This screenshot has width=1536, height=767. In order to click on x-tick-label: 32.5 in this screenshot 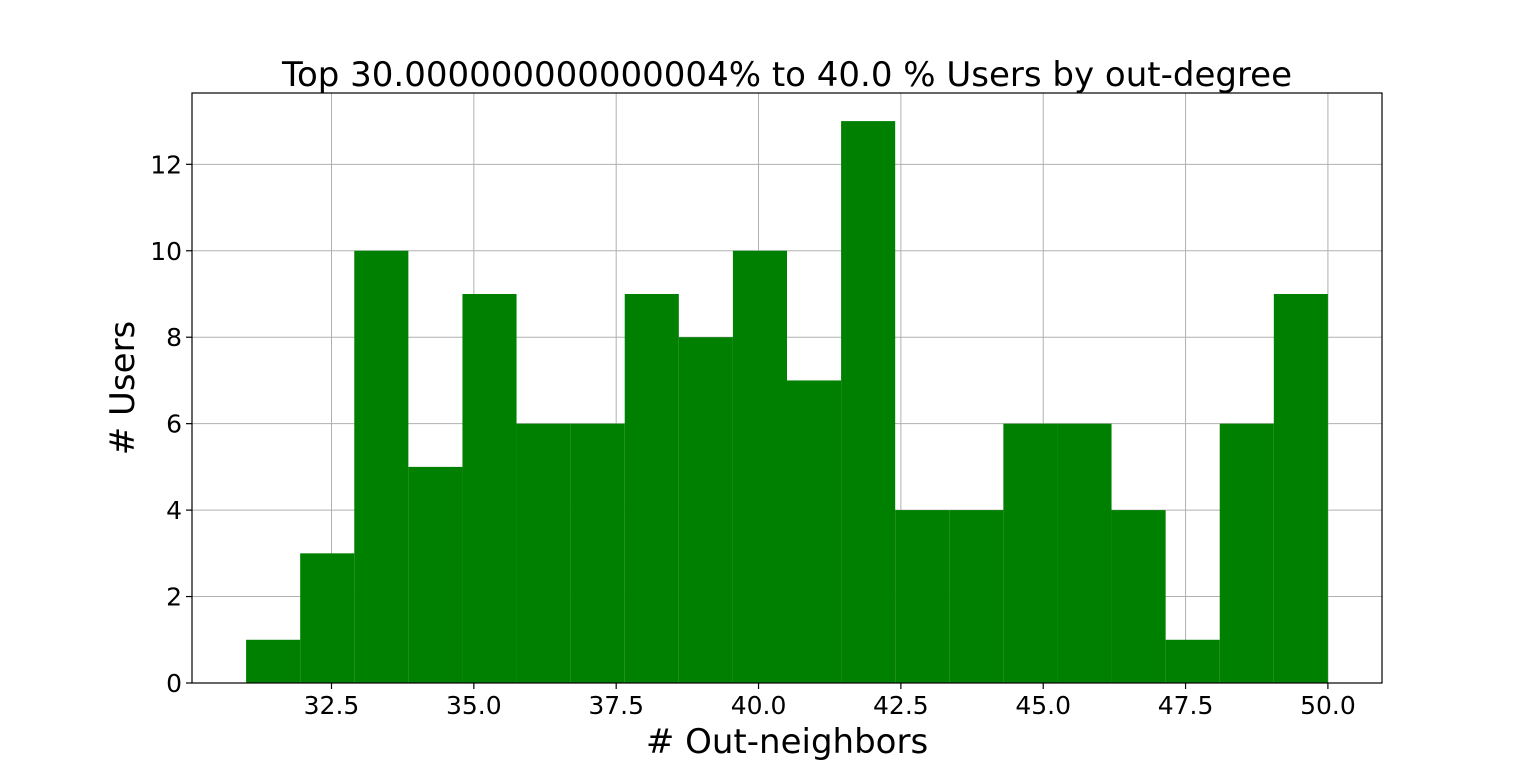, I will do `click(332, 705)`.